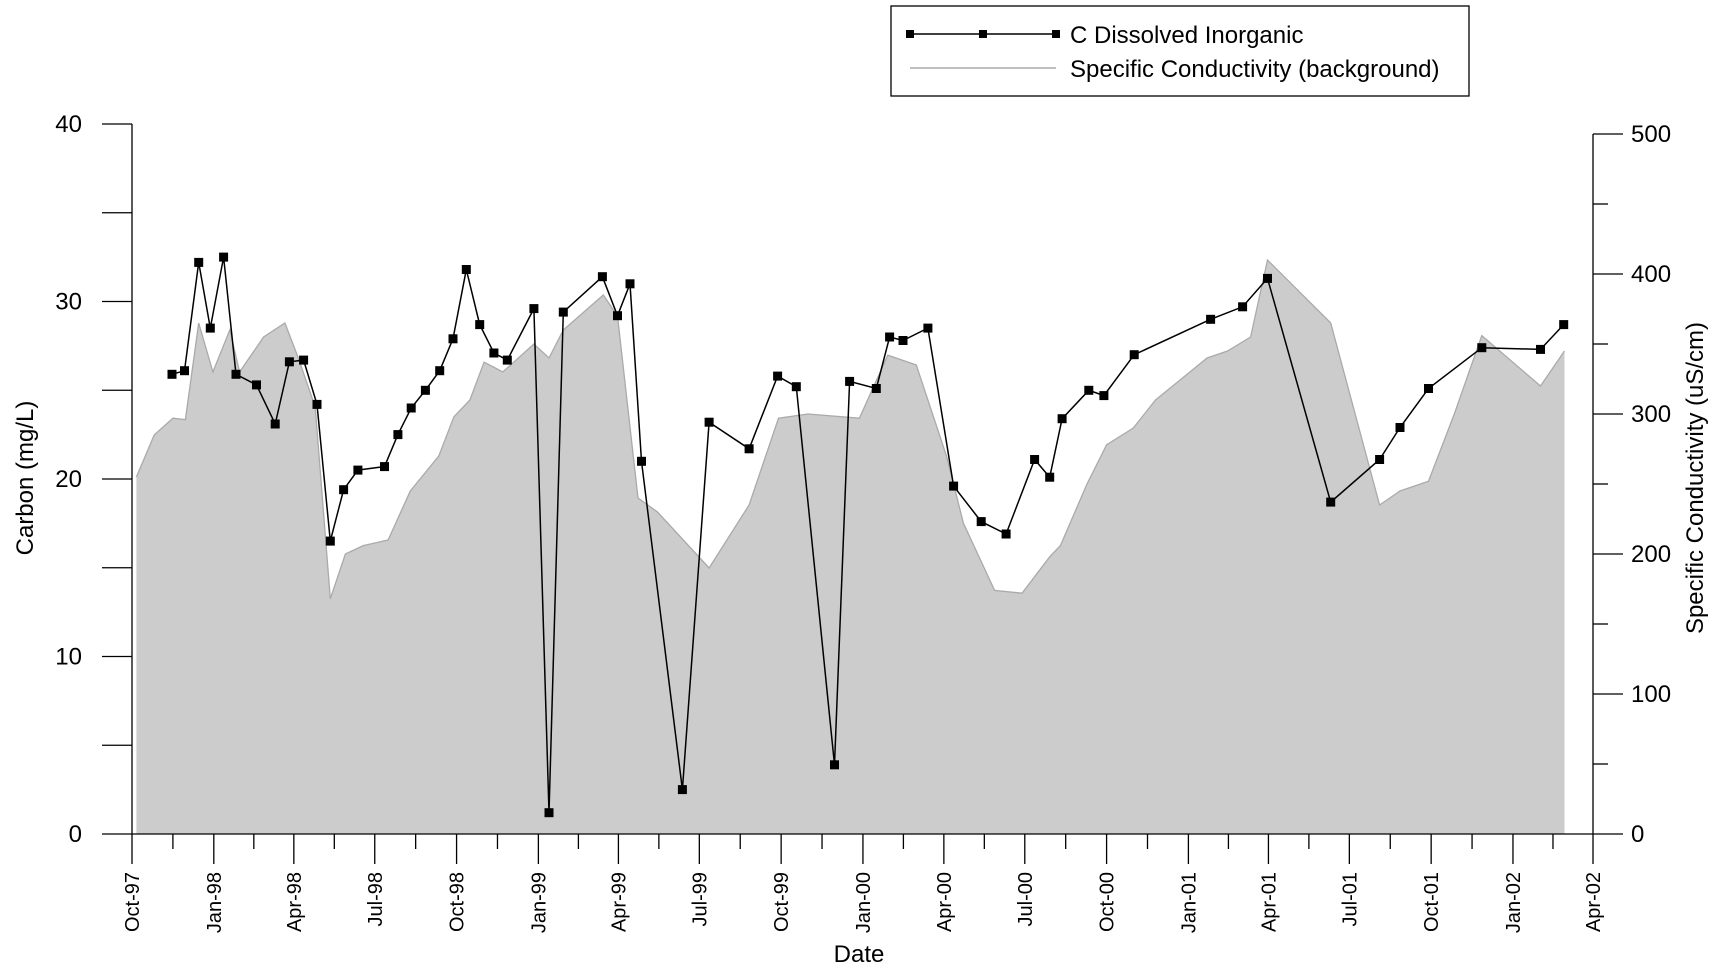 This screenshot has height=969, width=1718. I want to click on x-tick-label: Oct-00, so click(1108, 902).